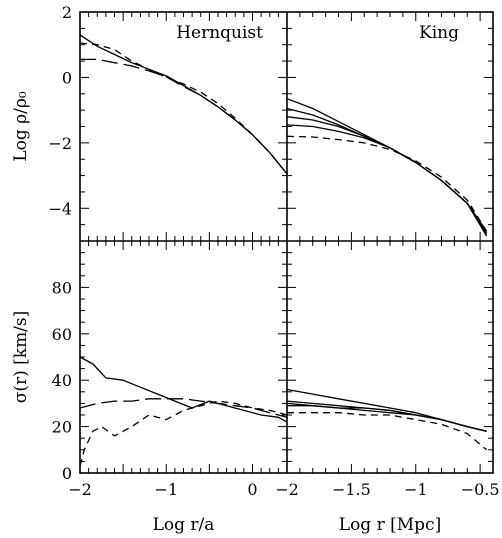 This screenshot has width=502, height=538. What do you see at coordinates (390, 525) in the screenshot?
I see `x-axis-title-bottom-right: Log r [Mpc]` at bounding box center [390, 525].